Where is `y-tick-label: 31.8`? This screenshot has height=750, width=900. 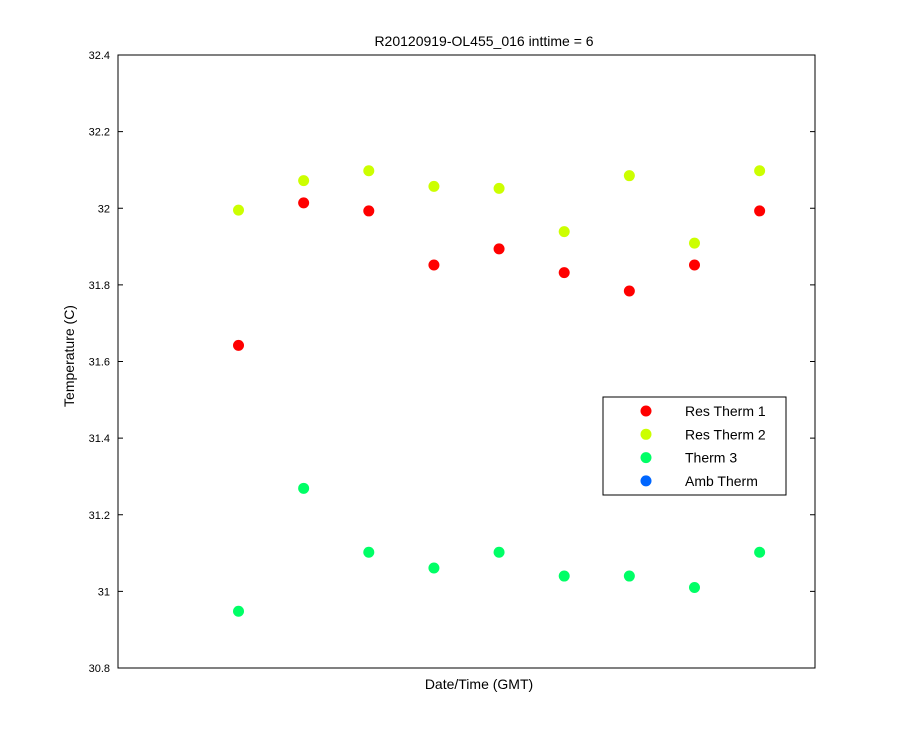
y-tick-label: 31.8 is located at coordinates (99, 286).